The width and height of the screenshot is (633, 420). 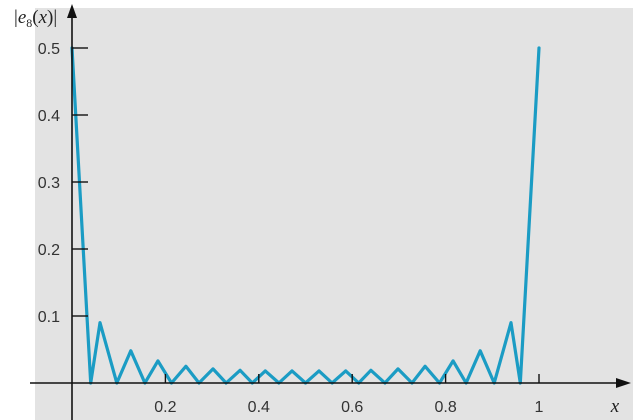 I want to click on y-axis-title: |e8(x)|, so click(x=35, y=18).